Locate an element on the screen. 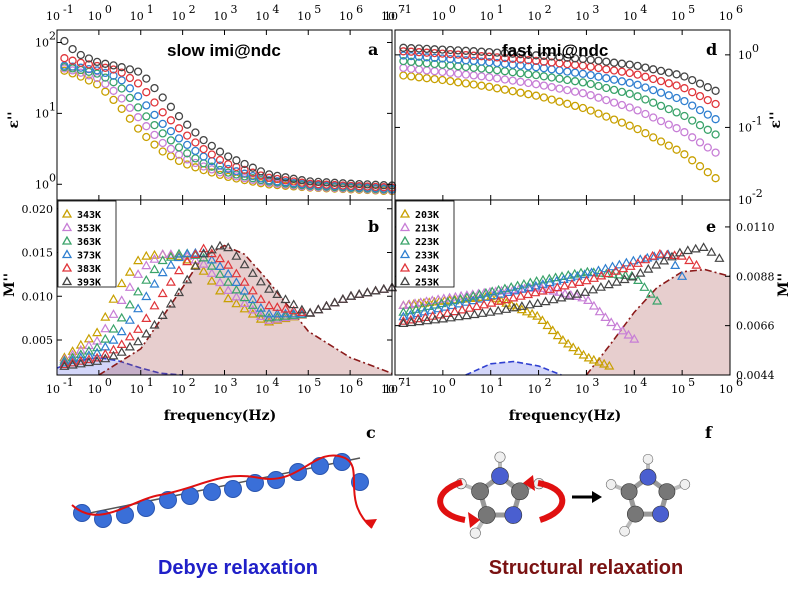  panel-letter-f: f is located at coordinates (709, 432).